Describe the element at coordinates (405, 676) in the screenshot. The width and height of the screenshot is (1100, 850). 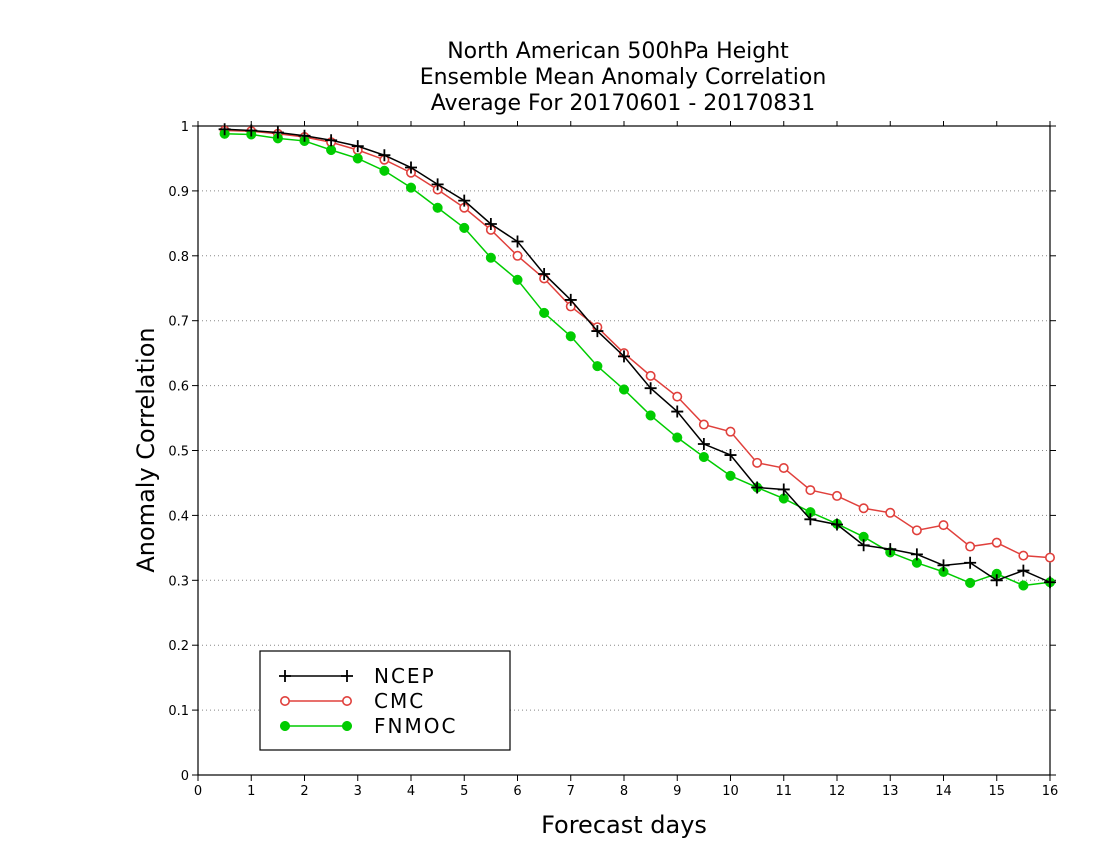
I see `legend-label-ncep: NCEP` at that location.